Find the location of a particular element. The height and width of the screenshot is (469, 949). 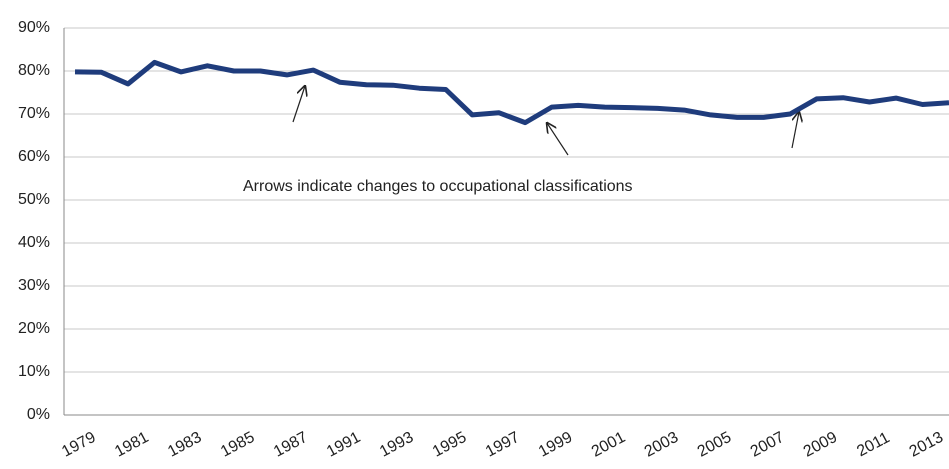

y-tick-label: 40% is located at coordinates (34, 242).